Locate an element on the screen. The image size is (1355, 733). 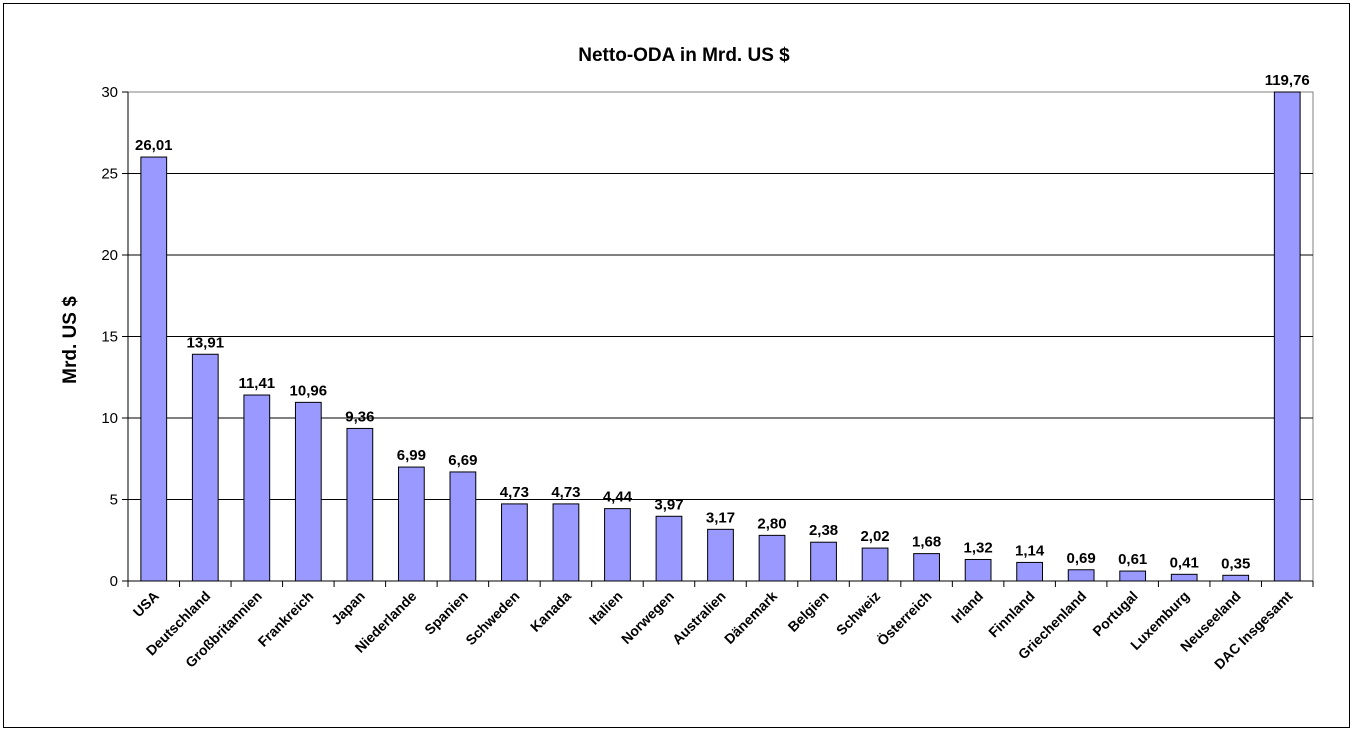
data-label: 0,41 is located at coordinates (1184, 562).